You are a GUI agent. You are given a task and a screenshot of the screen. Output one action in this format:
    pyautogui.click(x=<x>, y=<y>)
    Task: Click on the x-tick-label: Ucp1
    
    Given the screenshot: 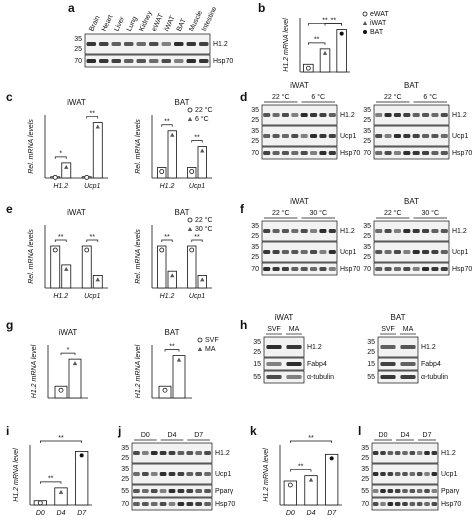 What is the action you would take?
    pyautogui.click(x=92, y=186)
    